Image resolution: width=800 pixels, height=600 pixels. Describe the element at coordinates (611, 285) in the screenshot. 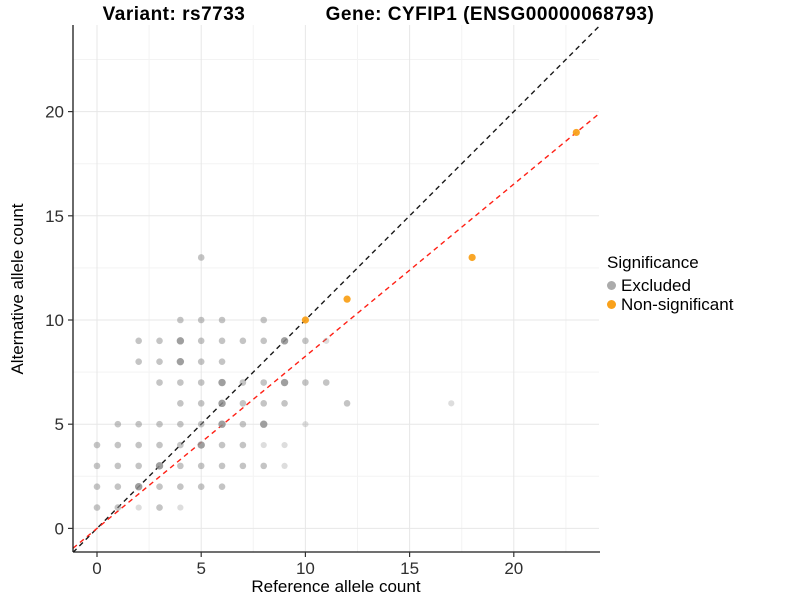

I see `excluded-point-icon` at that location.